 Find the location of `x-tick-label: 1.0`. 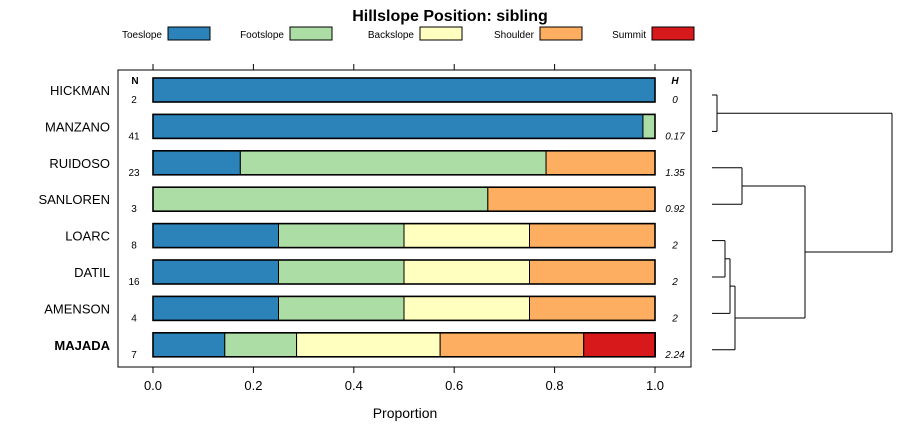

x-tick-label: 1.0 is located at coordinates (655, 385).